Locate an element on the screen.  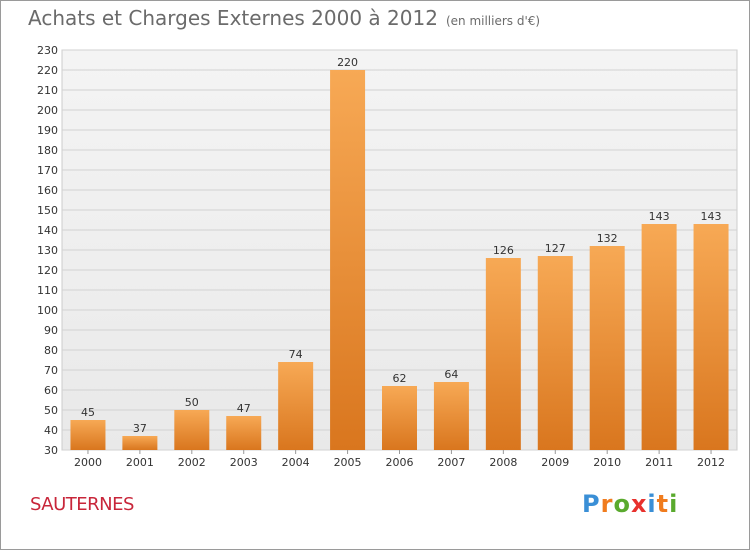
title-unit: (en milliers d'€) is located at coordinates (493, 21).